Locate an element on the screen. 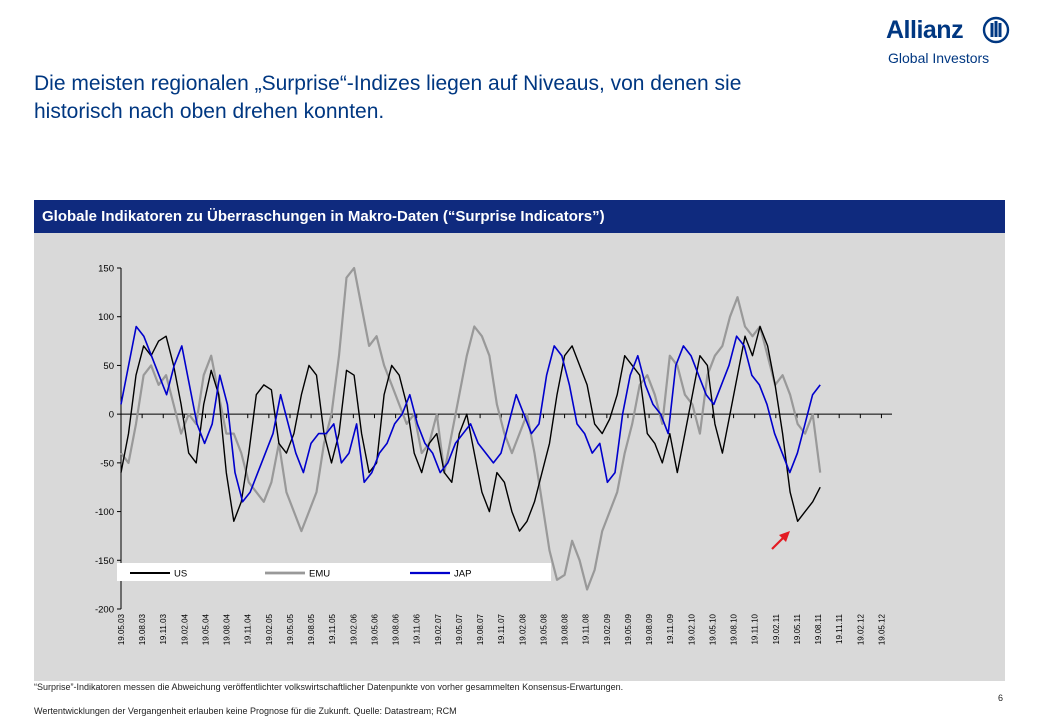 This screenshot has height=720, width=1040. x-tick-label: 19.08.03 is located at coordinates (142, 629).